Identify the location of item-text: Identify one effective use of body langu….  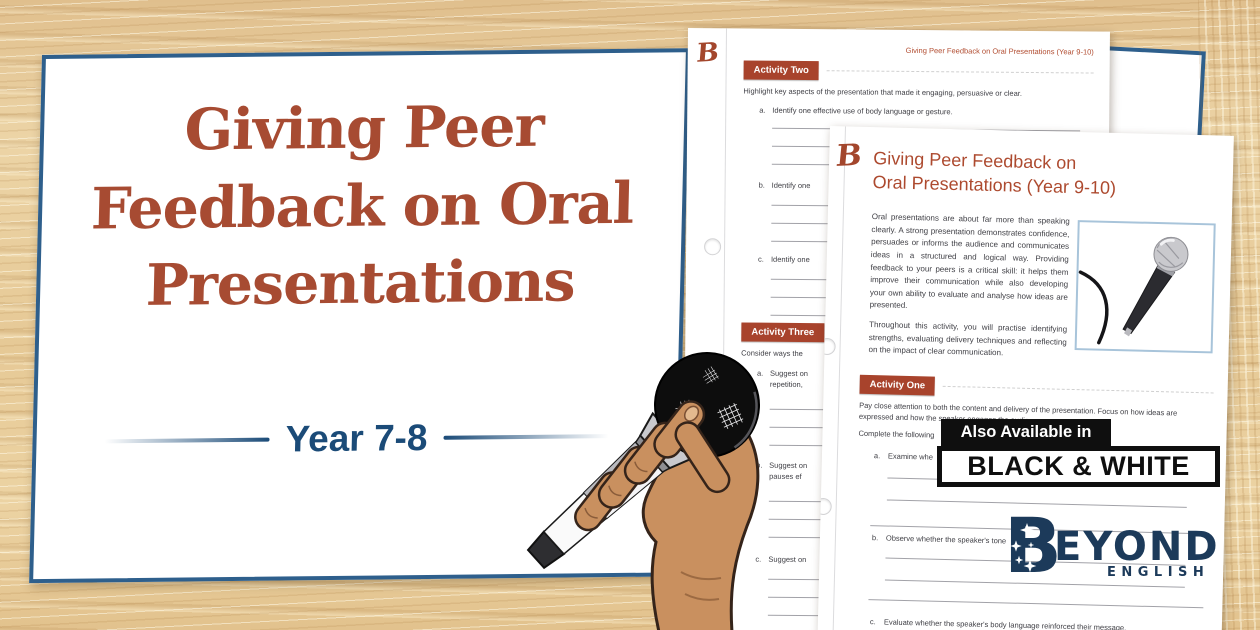
(862, 111).